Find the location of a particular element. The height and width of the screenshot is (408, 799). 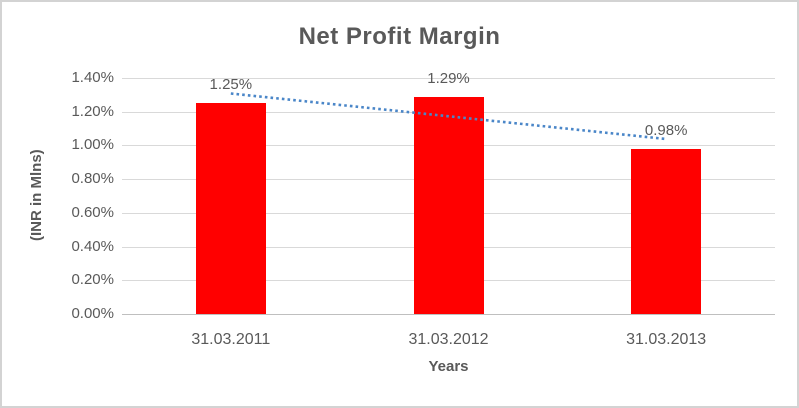

bar-data-label: 0.98% is located at coordinates (666, 130).